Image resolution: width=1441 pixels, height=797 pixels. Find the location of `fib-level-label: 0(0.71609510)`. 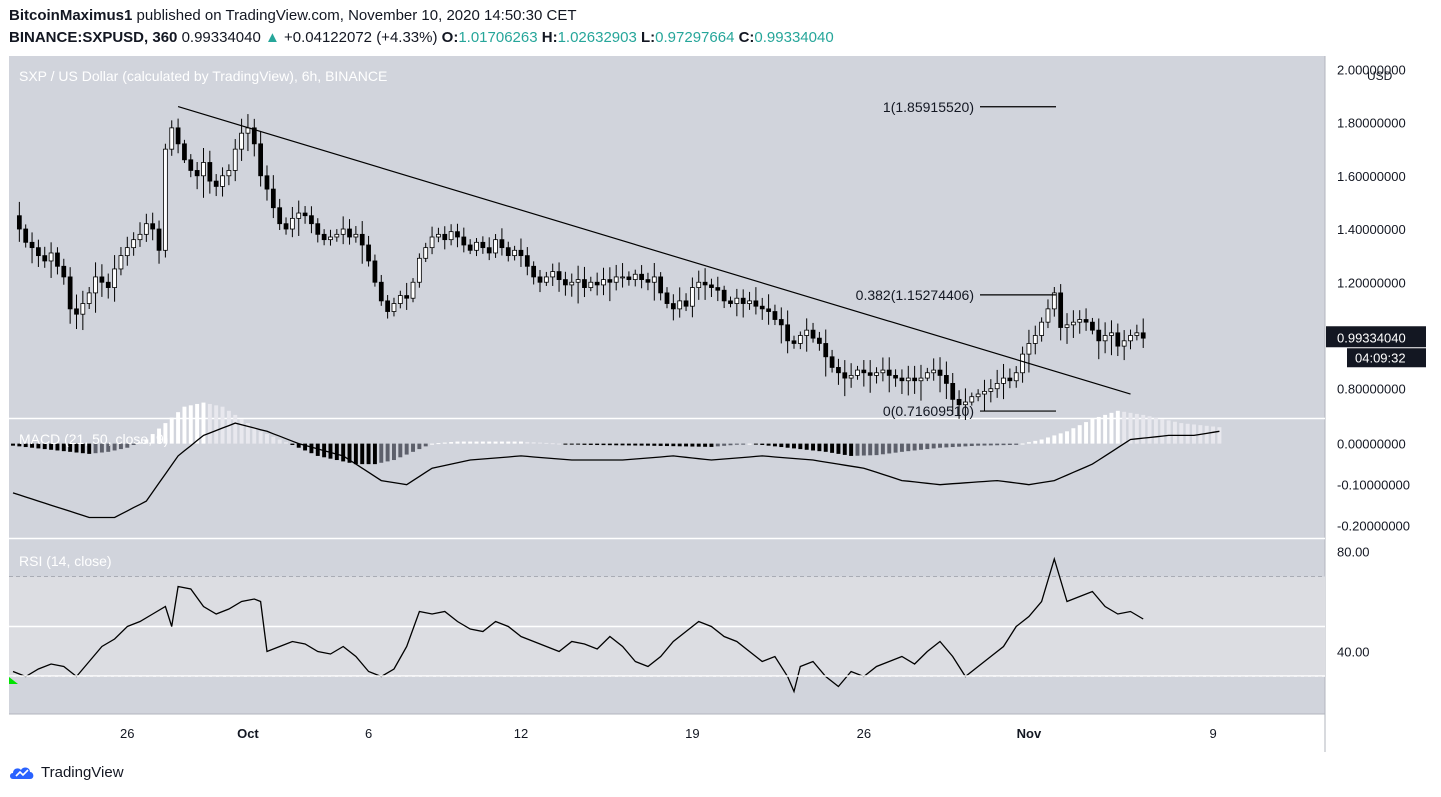

fib-level-label: 0(0.71609510) is located at coordinates (928, 411).